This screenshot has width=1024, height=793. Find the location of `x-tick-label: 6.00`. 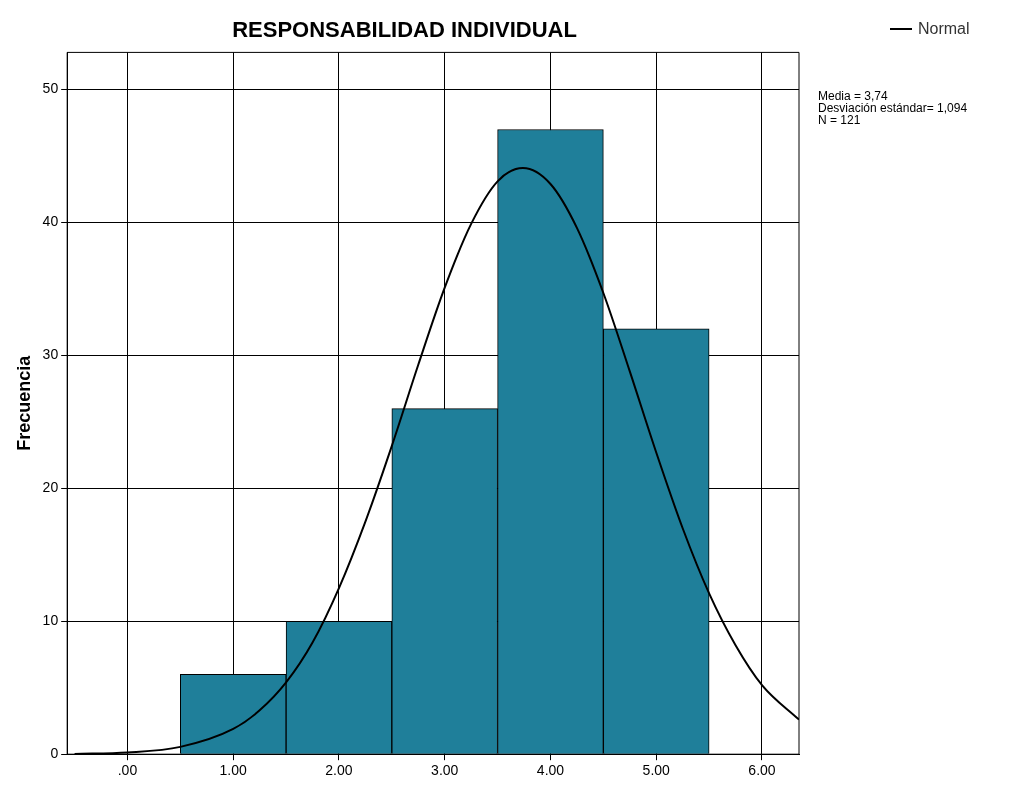

x-tick-label: 6.00 is located at coordinates (762, 770).